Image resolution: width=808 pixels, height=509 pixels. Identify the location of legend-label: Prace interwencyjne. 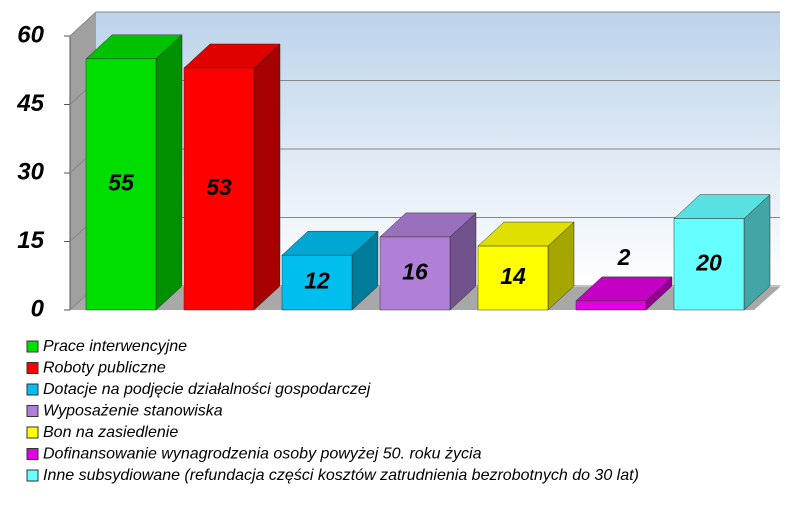
(115, 346).